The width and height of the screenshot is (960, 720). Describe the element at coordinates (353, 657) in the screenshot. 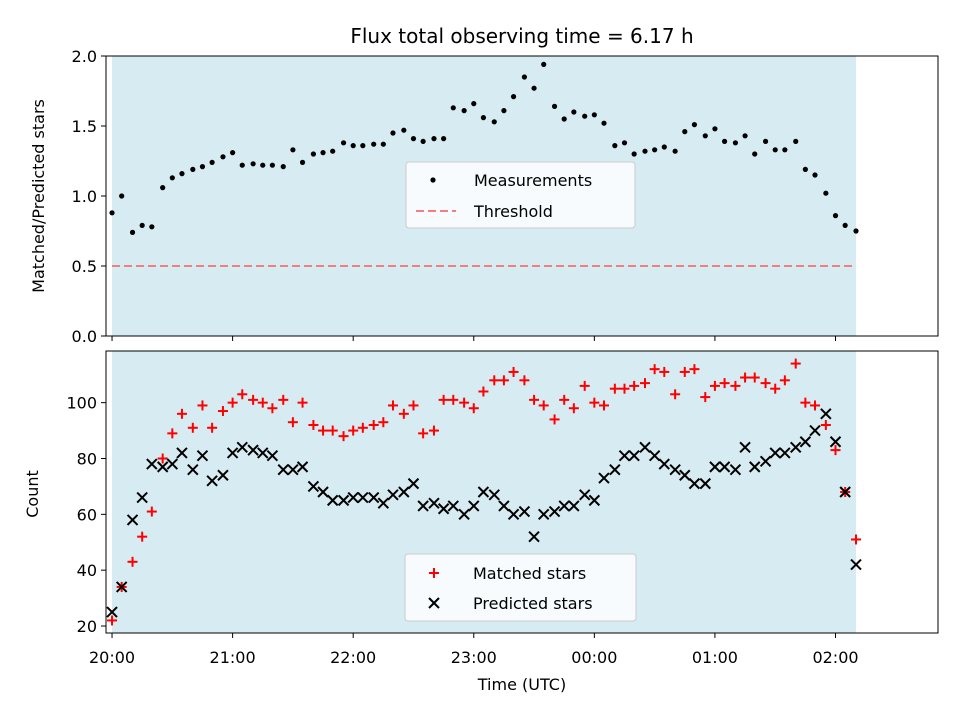

I see `x-tick-label: 22:00` at that location.